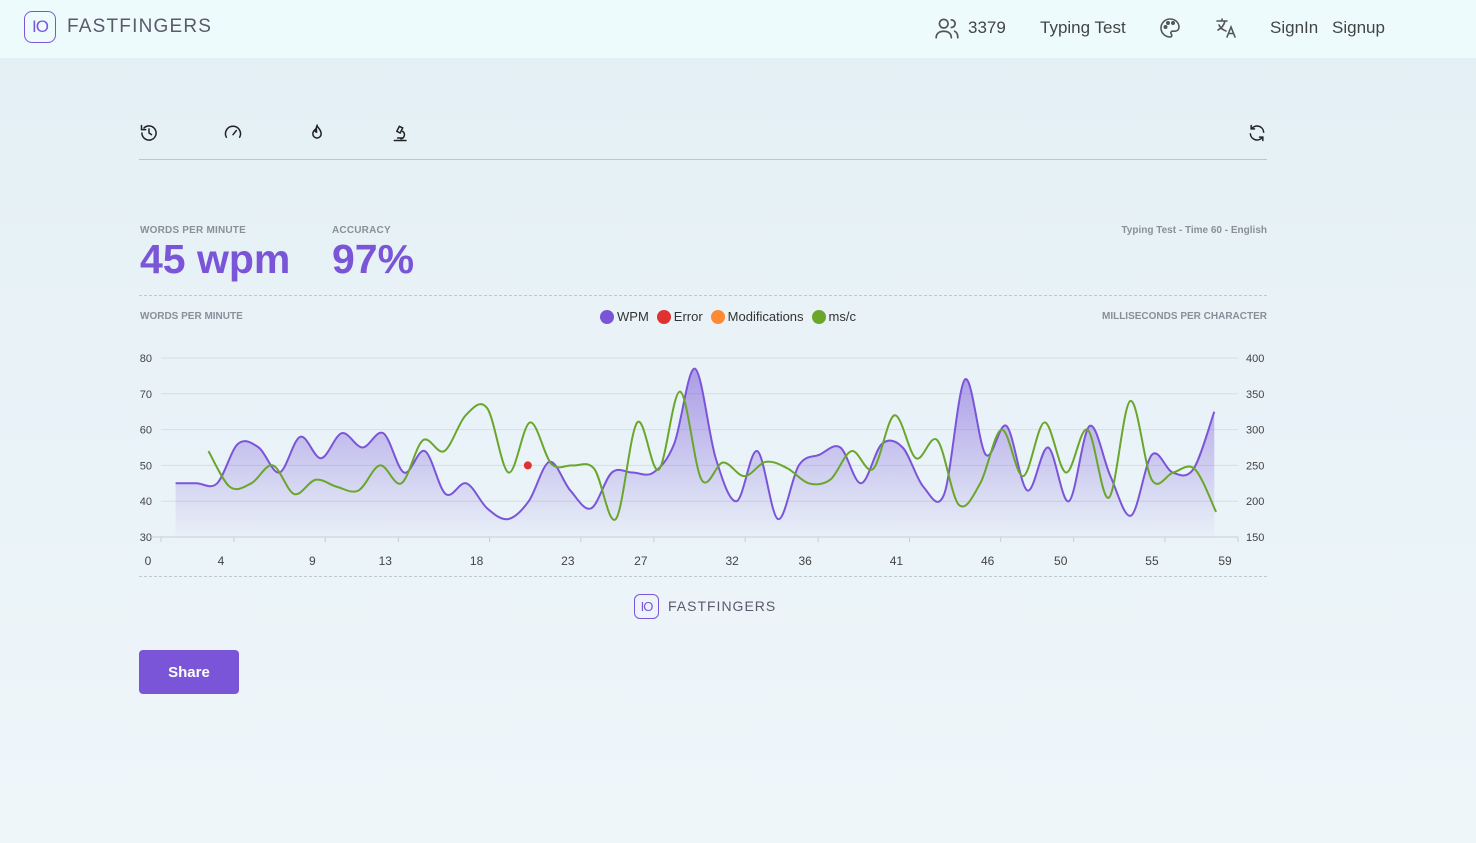 This screenshot has width=1476, height=843. Describe the element at coordinates (805, 561) in the screenshot. I see `x-tick-label: 36` at that location.